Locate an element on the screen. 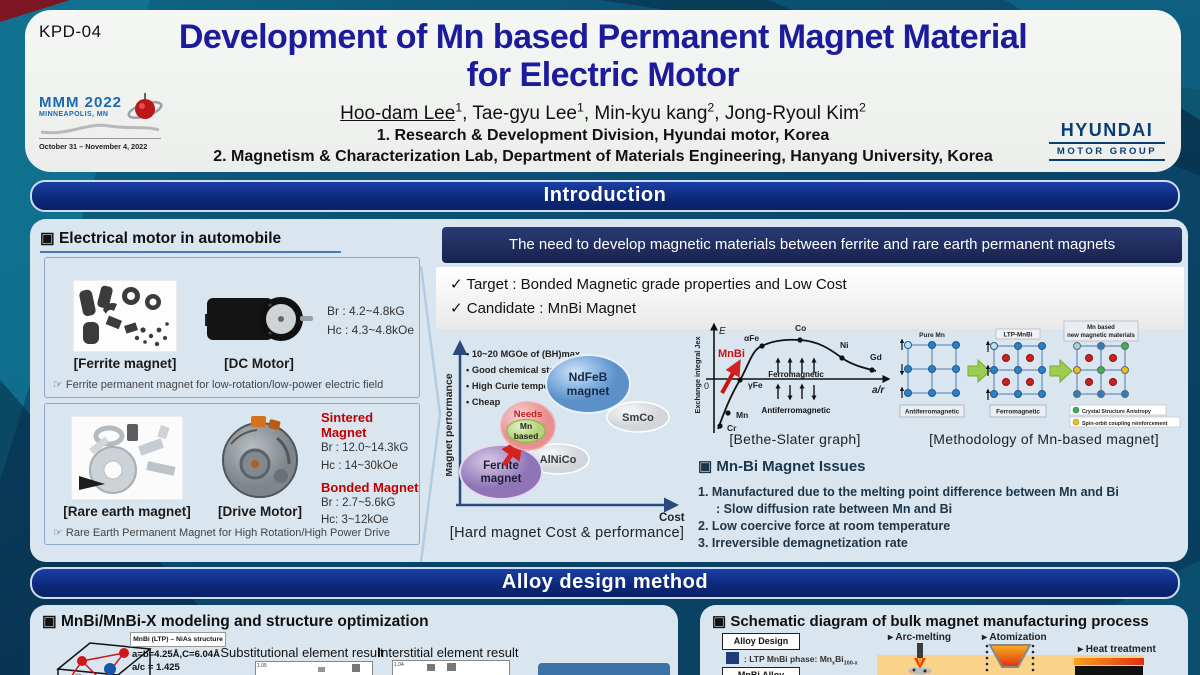 This screenshot has height=675, width=1200. ferrite-caption: [Ferrite magnet] is located at coordinates (125, 363).